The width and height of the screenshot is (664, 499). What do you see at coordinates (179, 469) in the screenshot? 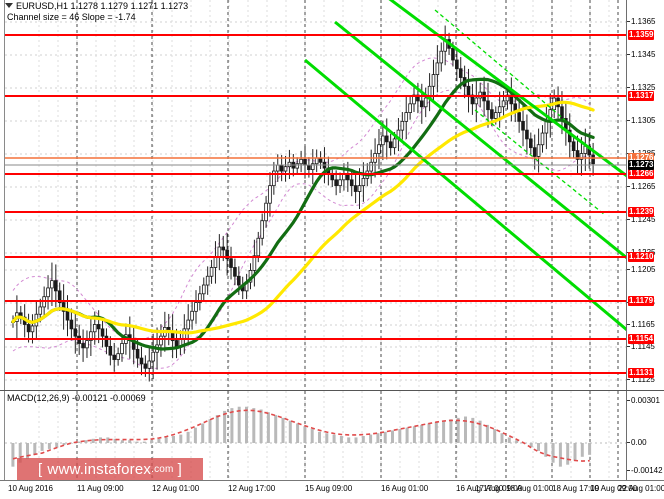
I see `watermark-bracket-close: ]` at bounding box center [179, 469].